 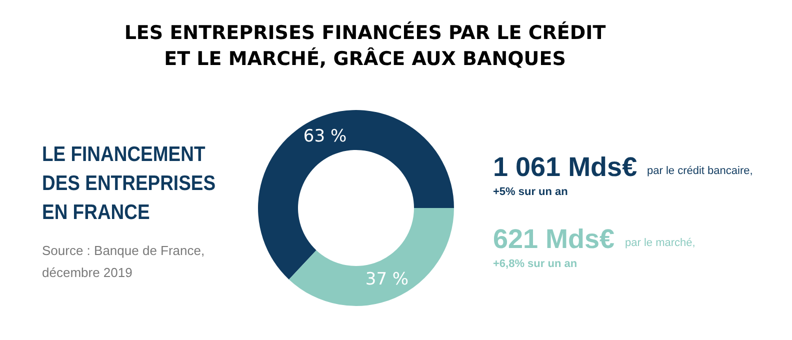 What do you see at coordinates (535, 264) in the screenshot?
I see `text: +6,8% sur un an` at bounding box center [535, 264].